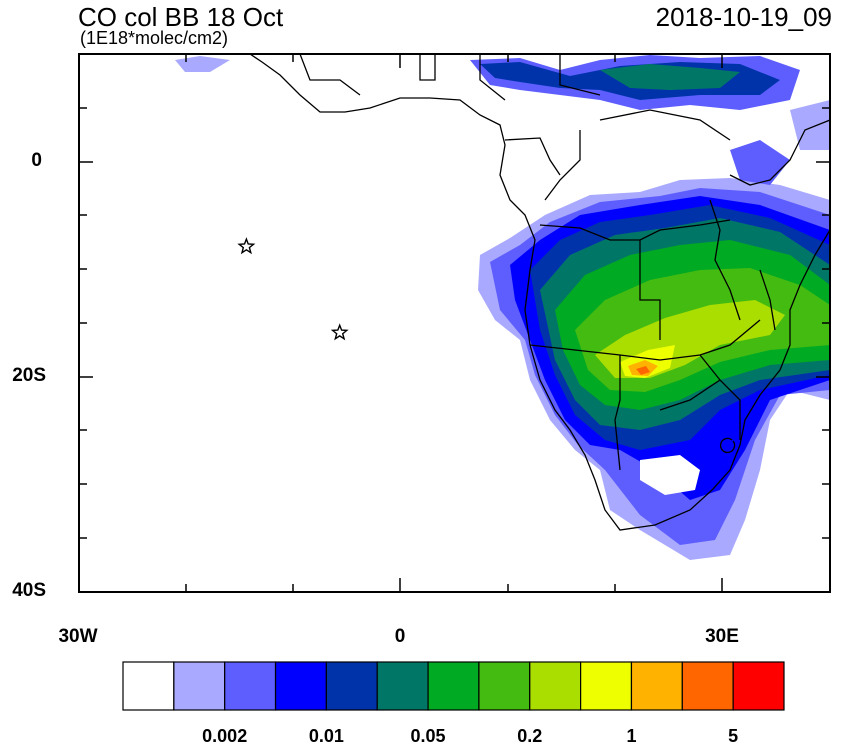 This screenshot has width=850, height=747. What do you see at coordinates (29, 590) in the screenshot?
I see `lat-label-40s: 40S` at bounding box center [29, 590].